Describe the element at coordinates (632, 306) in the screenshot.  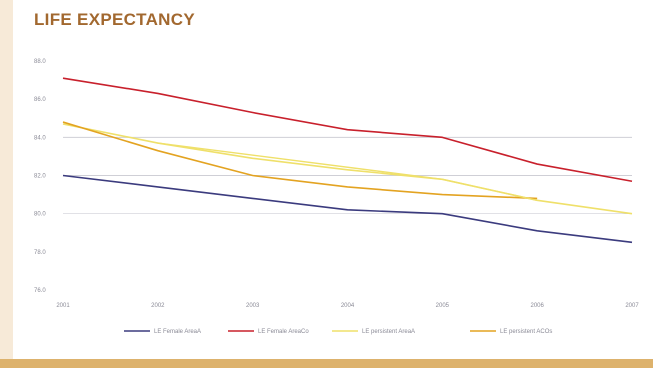
I see `x-tick-label: 2007` at that location.